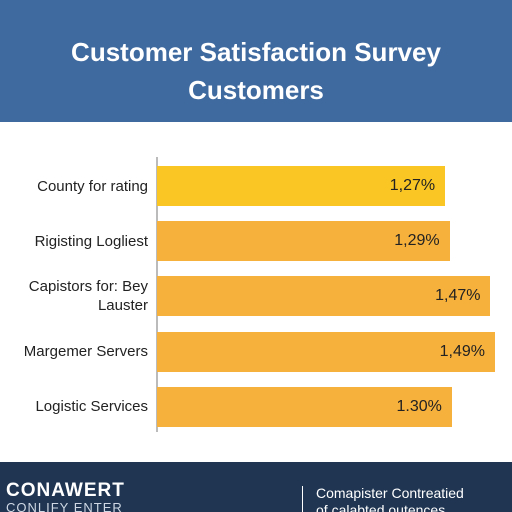  Describe the element at coordinates (417, 241) in the screenshot. I see `value-label: 1,29%` at that location.